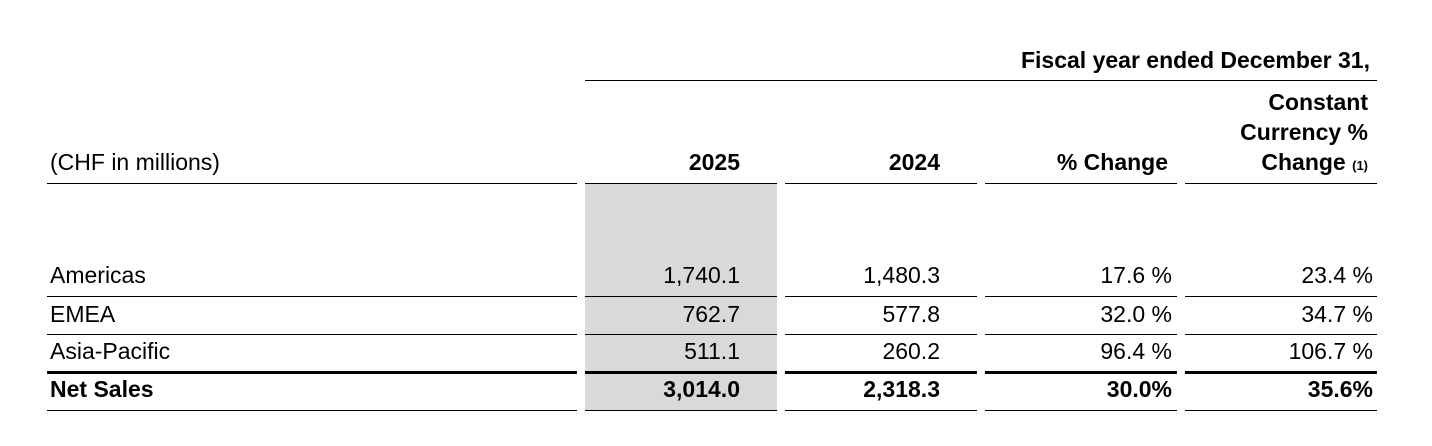  Describe the element at coordinates (914, 162) in the screenshot. I see `column-header: 2024` at that location.